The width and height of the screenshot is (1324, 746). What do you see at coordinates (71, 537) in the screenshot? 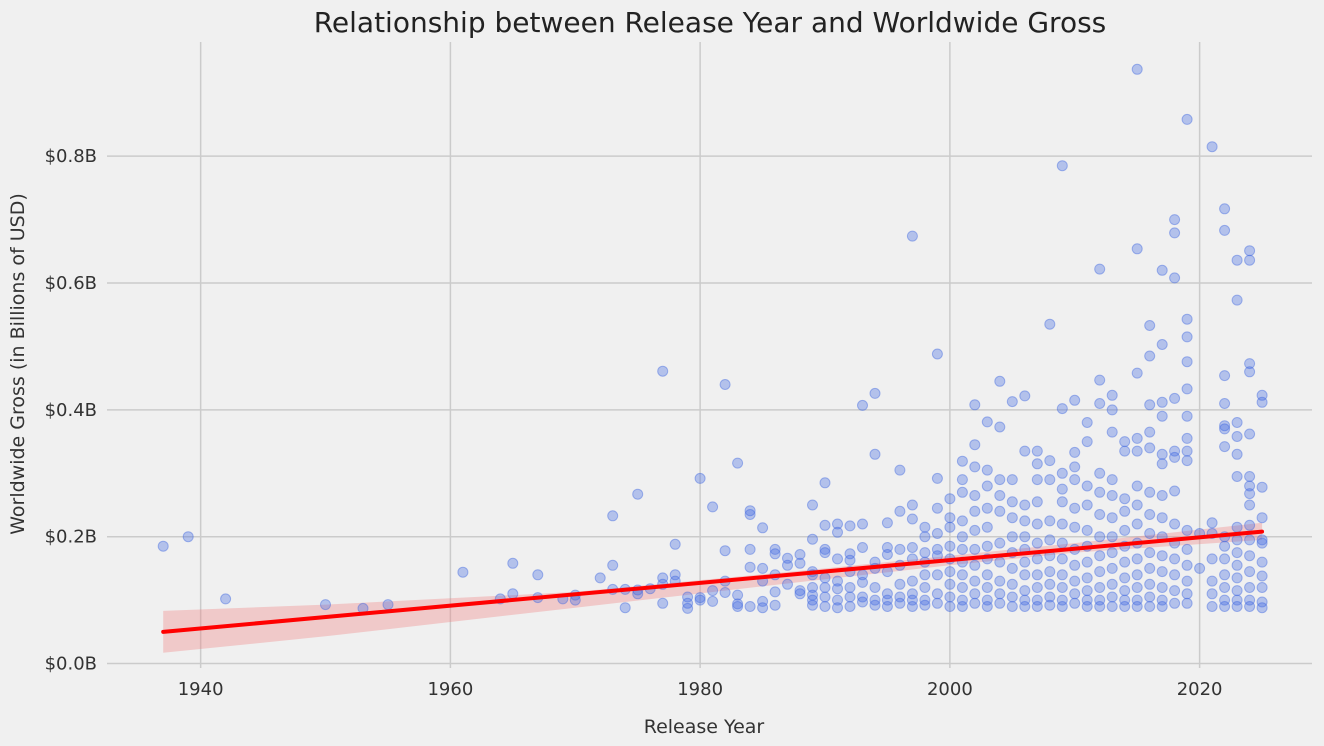
I see `y-tick-label: $0.2B` at bounding box center [71, 537].